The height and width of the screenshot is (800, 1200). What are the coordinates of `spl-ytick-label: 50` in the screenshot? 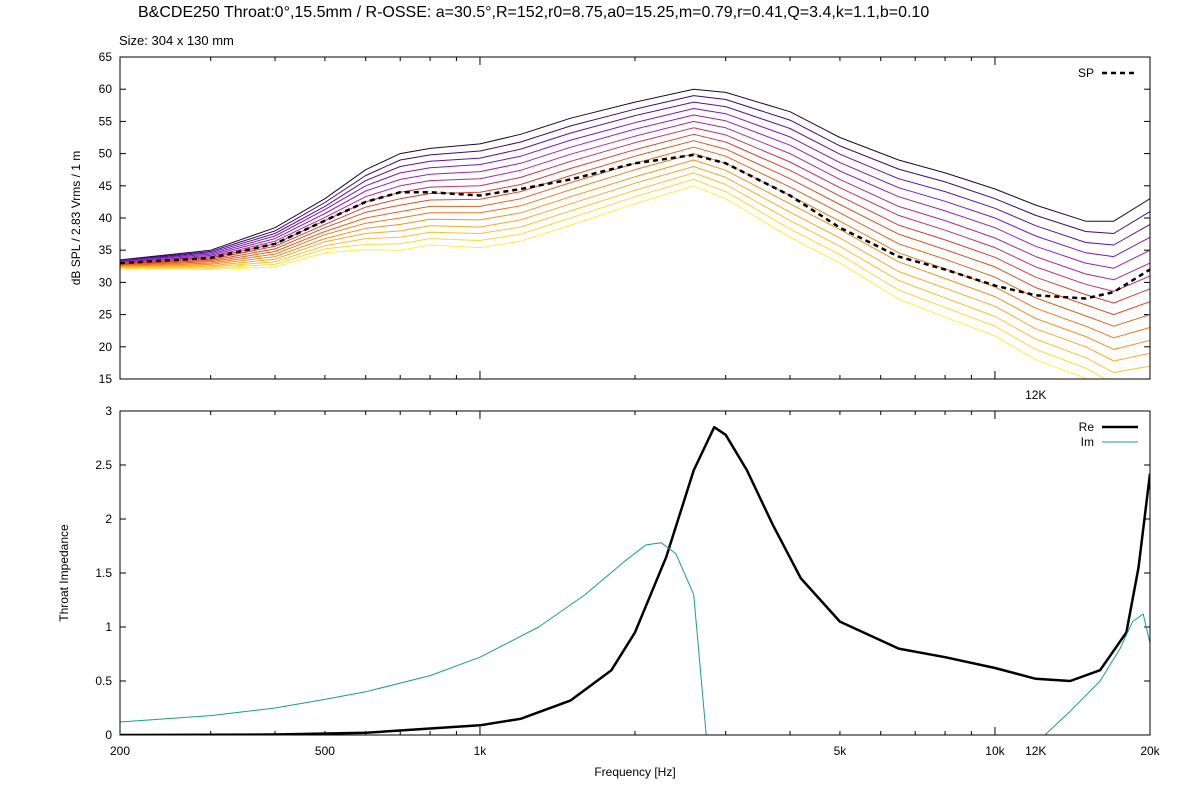 It's located at (106, 154).